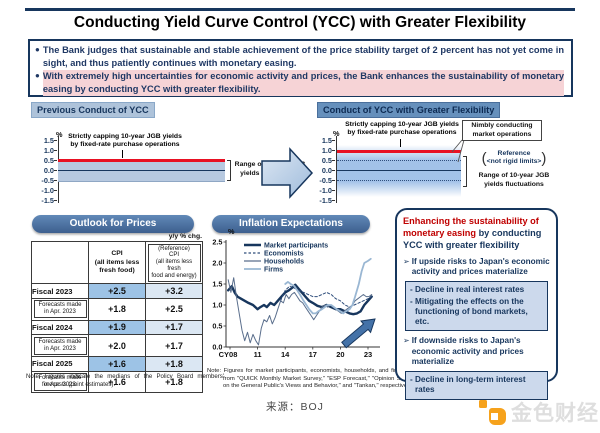 Image resolution: width=600 pixels, height=433 pixels. Describe the element at coordinates (358, 333) in the screenshot. I see `rising-trend-arrow` at that location.